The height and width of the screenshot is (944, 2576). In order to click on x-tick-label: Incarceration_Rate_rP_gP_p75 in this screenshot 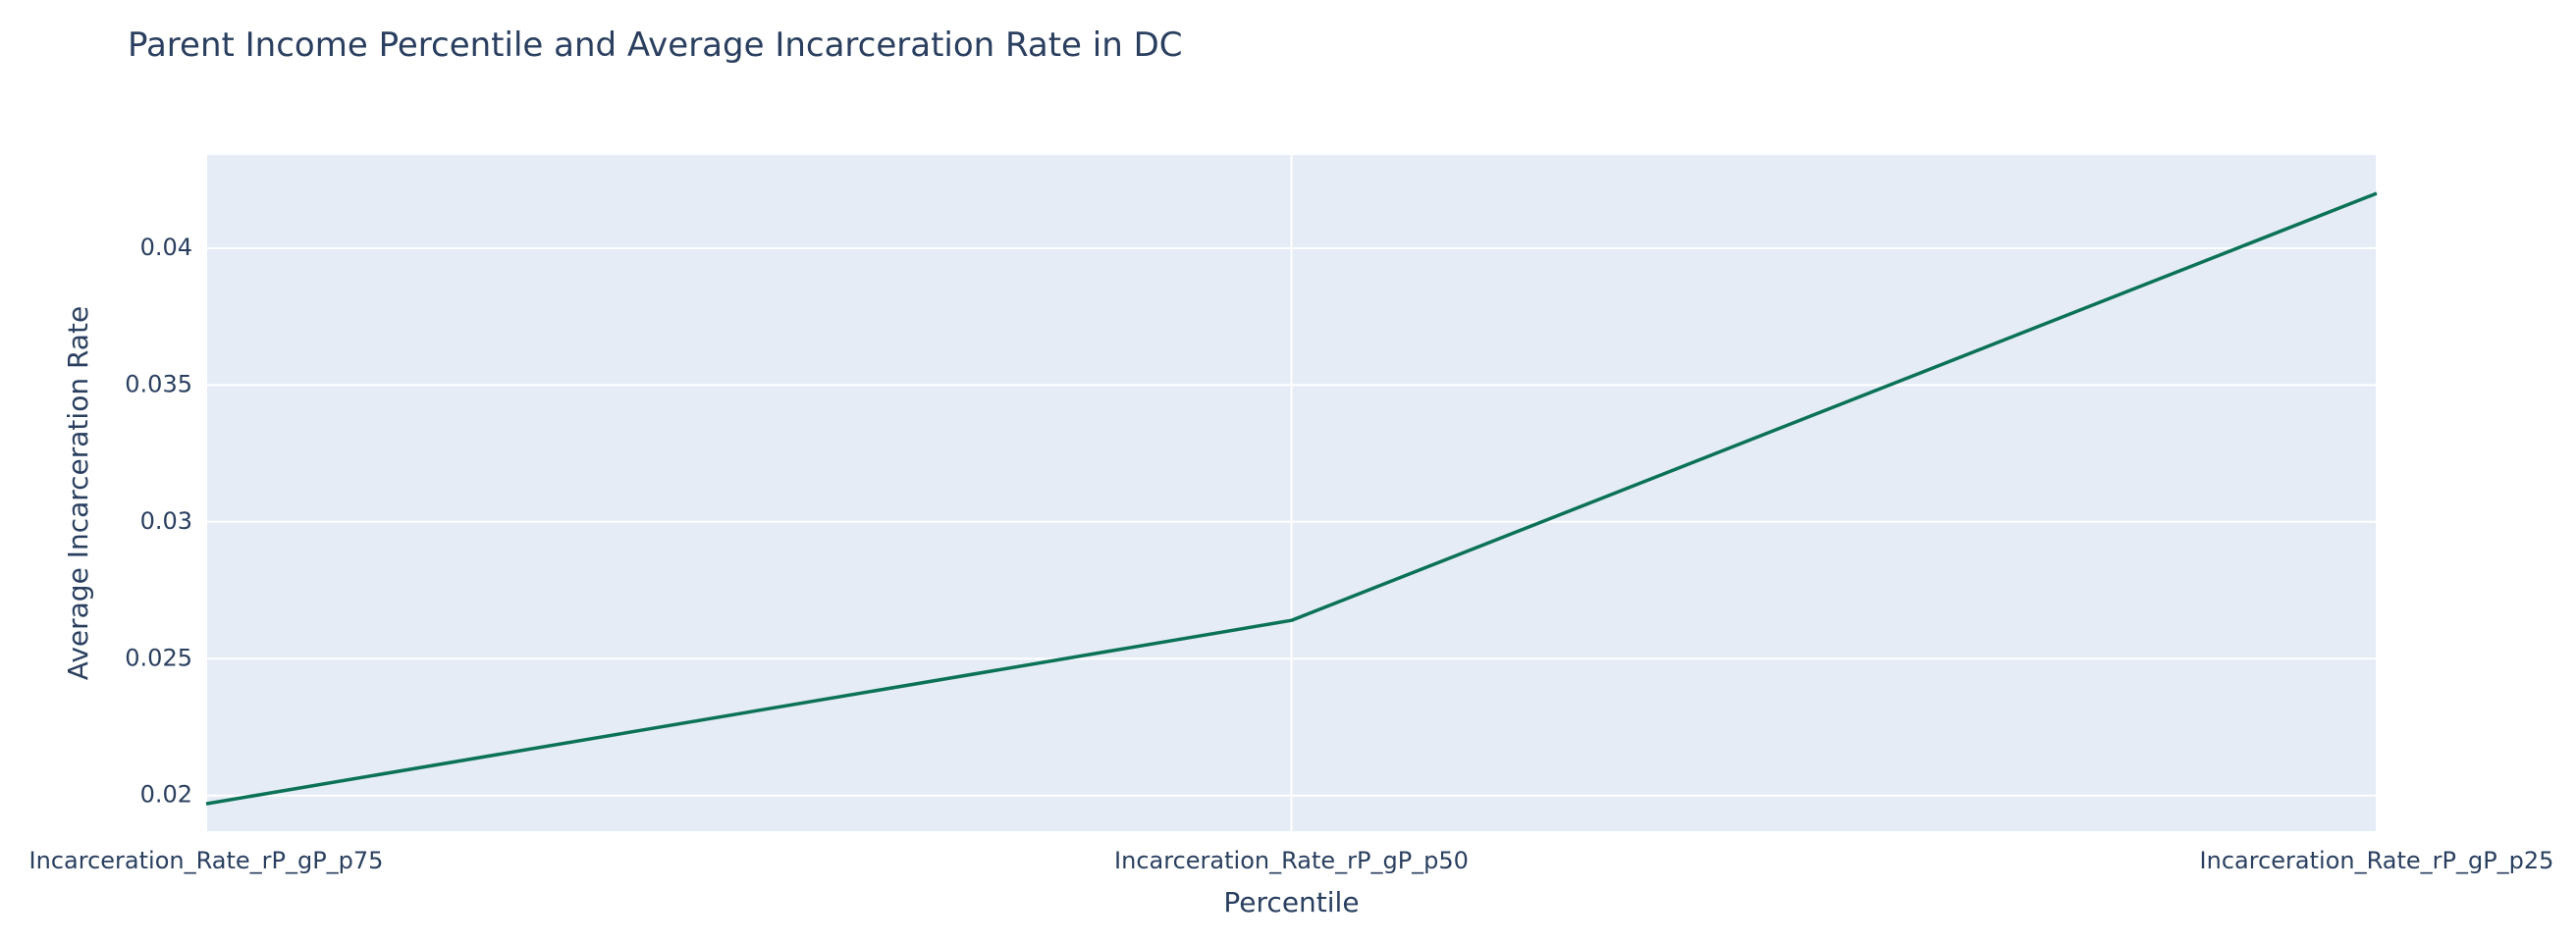, I will do `click(206, 860)`.